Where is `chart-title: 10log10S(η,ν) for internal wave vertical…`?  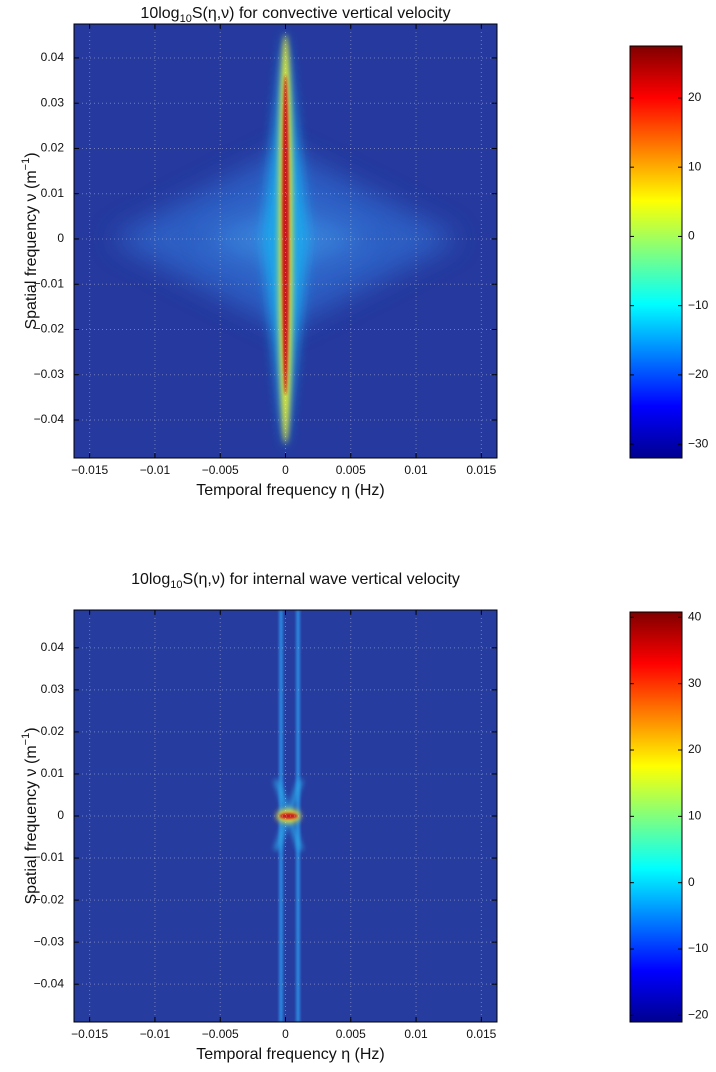
chart-title: 10log10S(η,ν) for internal wave vertical… is located at coordinates (295, 581).